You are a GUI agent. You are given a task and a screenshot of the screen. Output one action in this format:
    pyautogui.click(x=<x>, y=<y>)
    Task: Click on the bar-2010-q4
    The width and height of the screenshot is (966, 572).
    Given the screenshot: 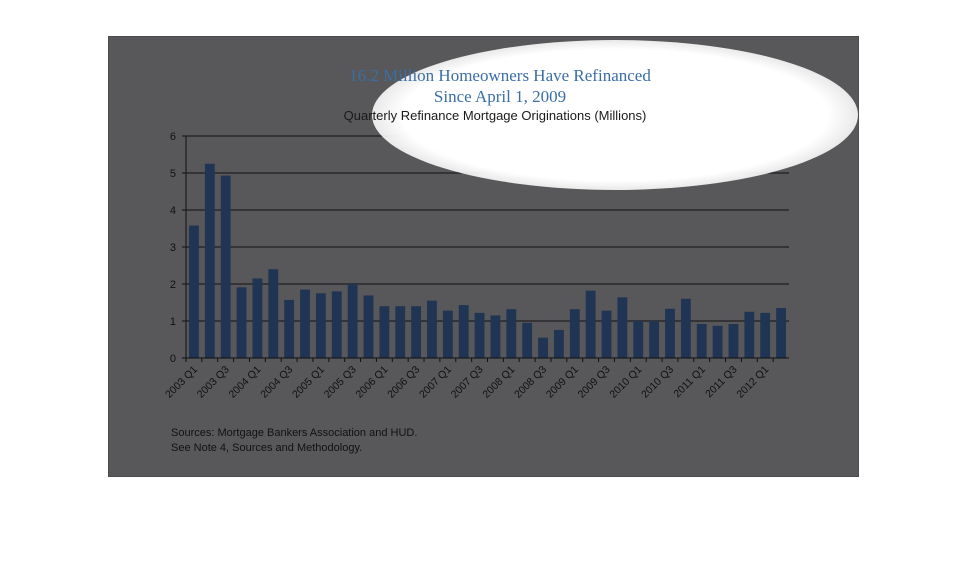 What is the action you would take?
    pyautogui.click(x=685, y=328)
    